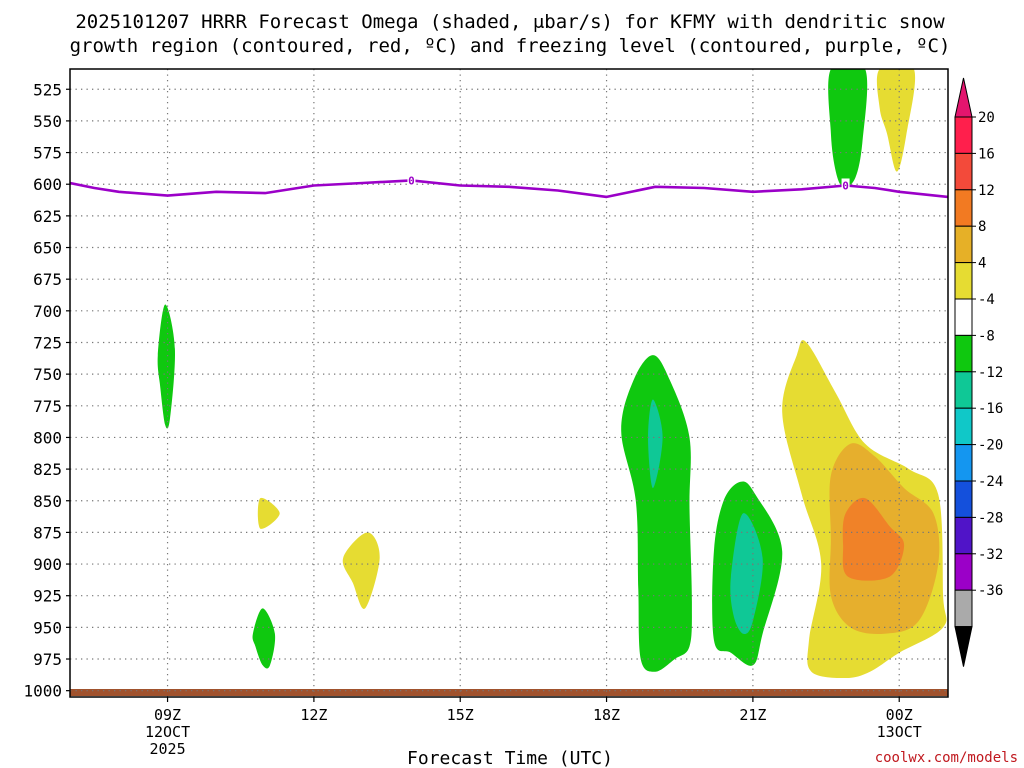 The width and height of the screenshot is (1024, 768). Describe the element at coordinates (982, 227) in the screenshot. I see `colorbar-label: 8` at that location.